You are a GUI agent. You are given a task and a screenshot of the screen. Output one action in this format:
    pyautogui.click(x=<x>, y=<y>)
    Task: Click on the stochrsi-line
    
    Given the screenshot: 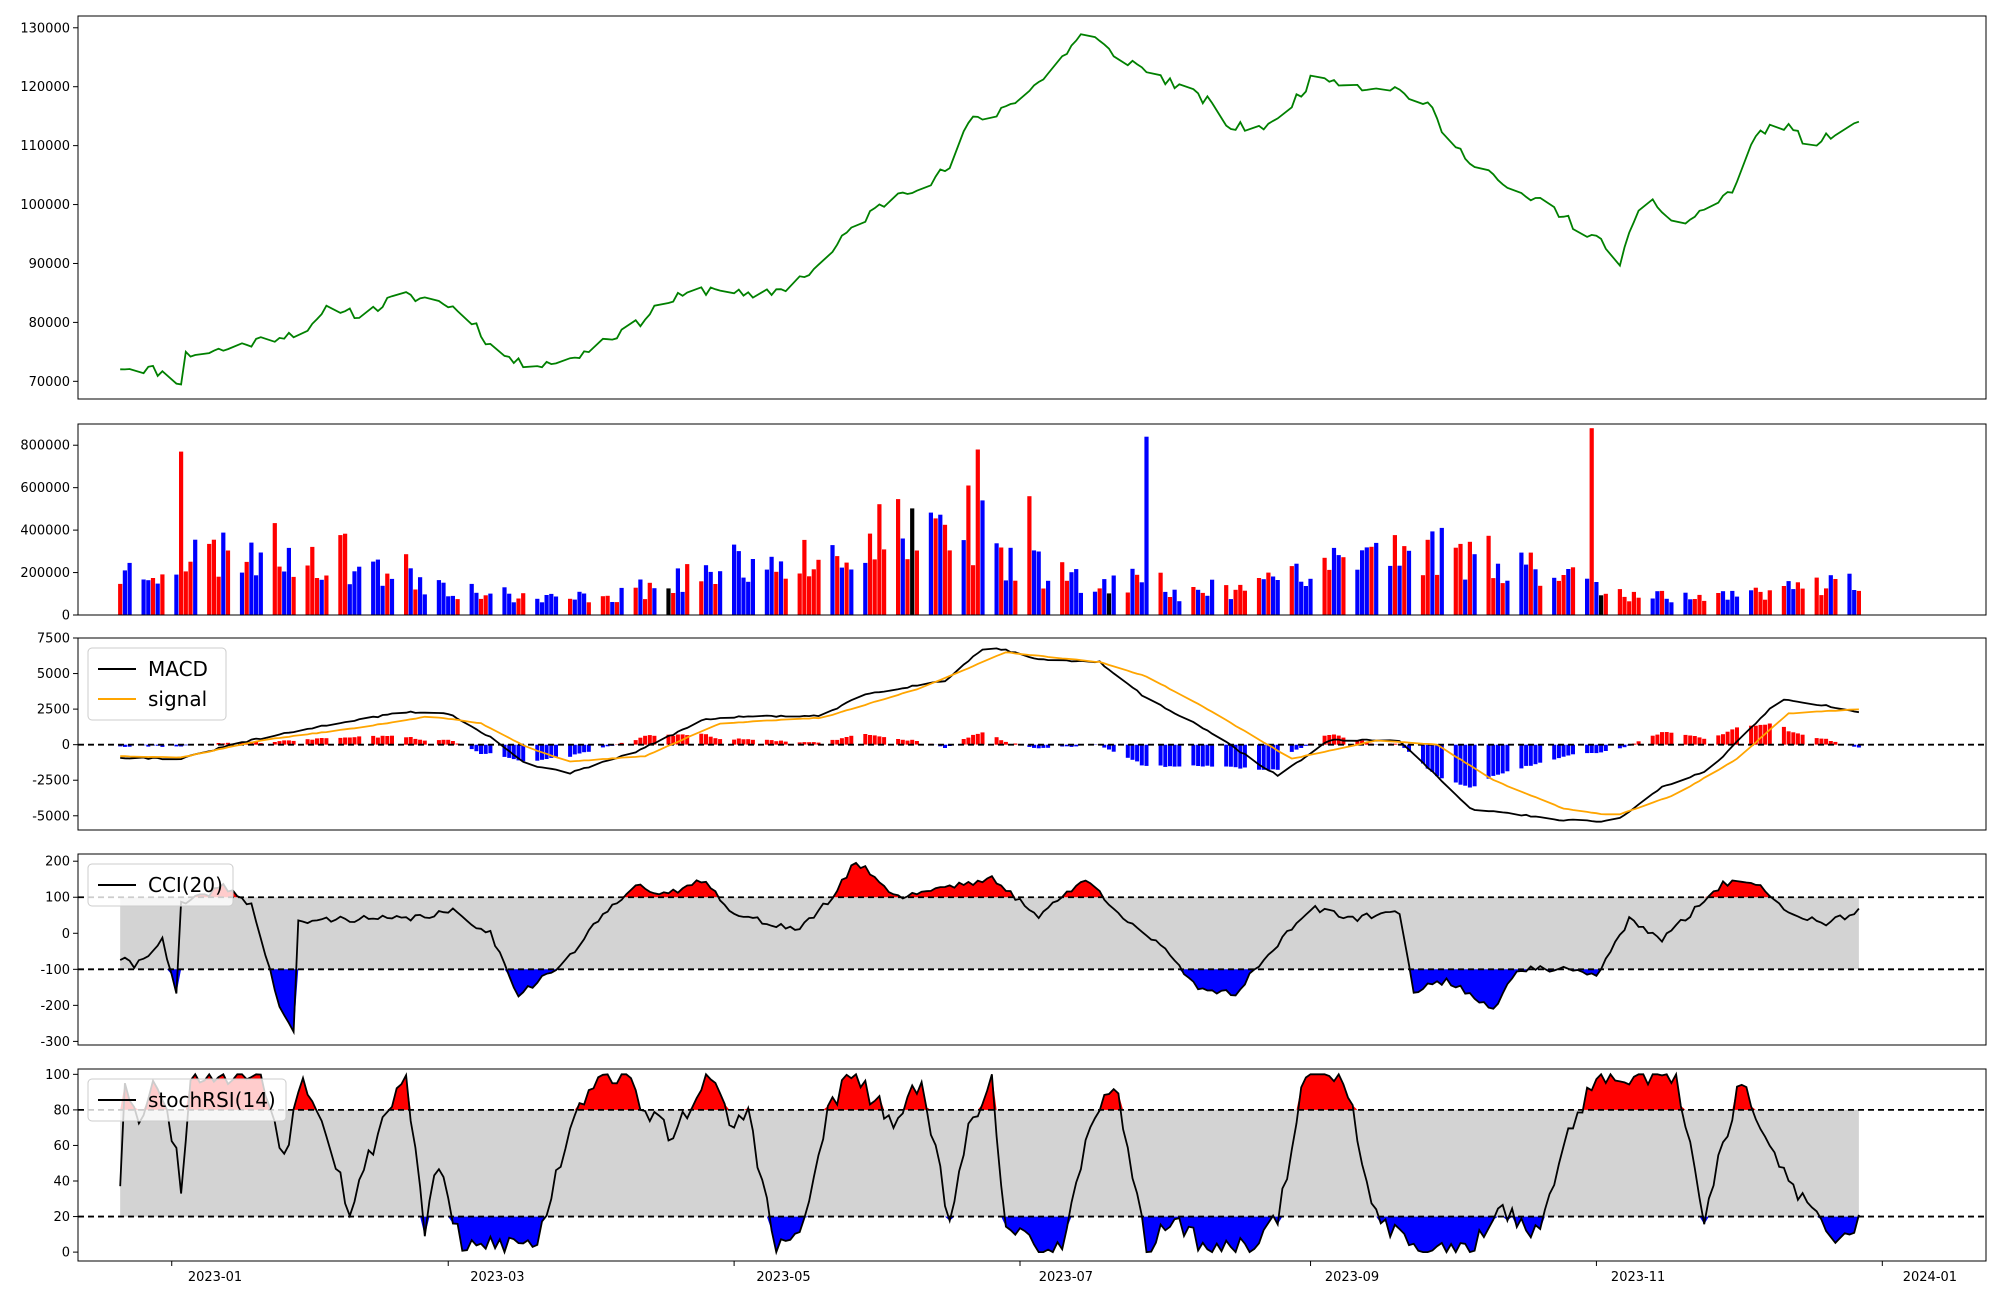 What is the action you would take?
    pyautogui.click(x=989, y=1163)
    